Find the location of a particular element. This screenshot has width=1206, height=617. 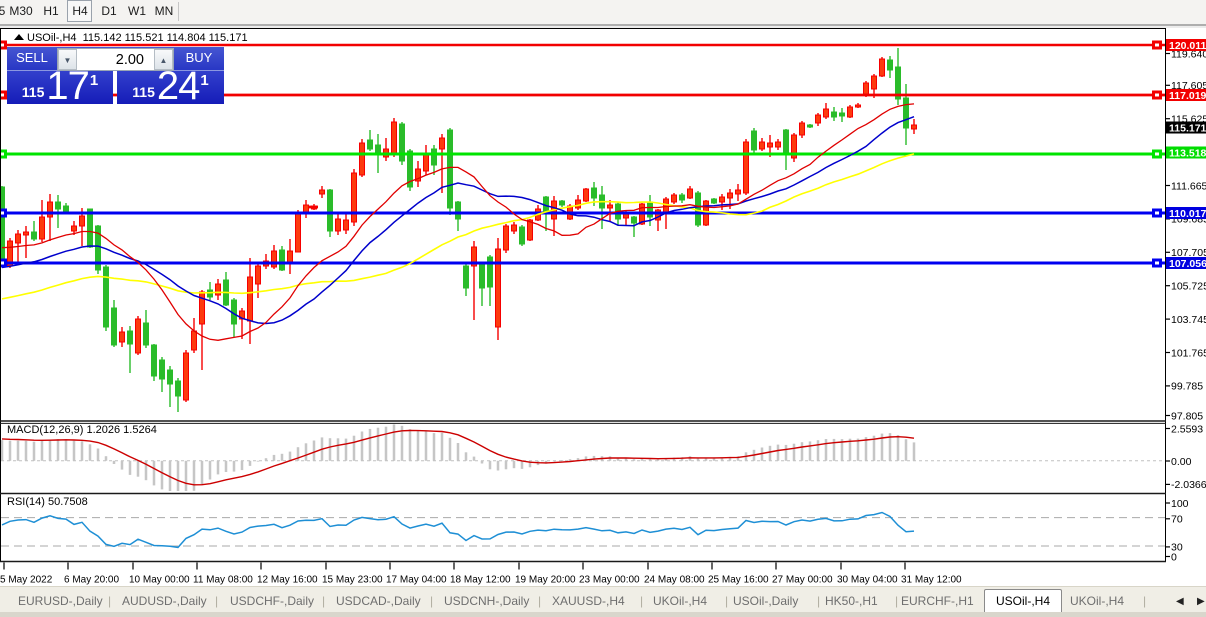

svg-text: 27 May 00:00 is located at coordinates (802, 580).